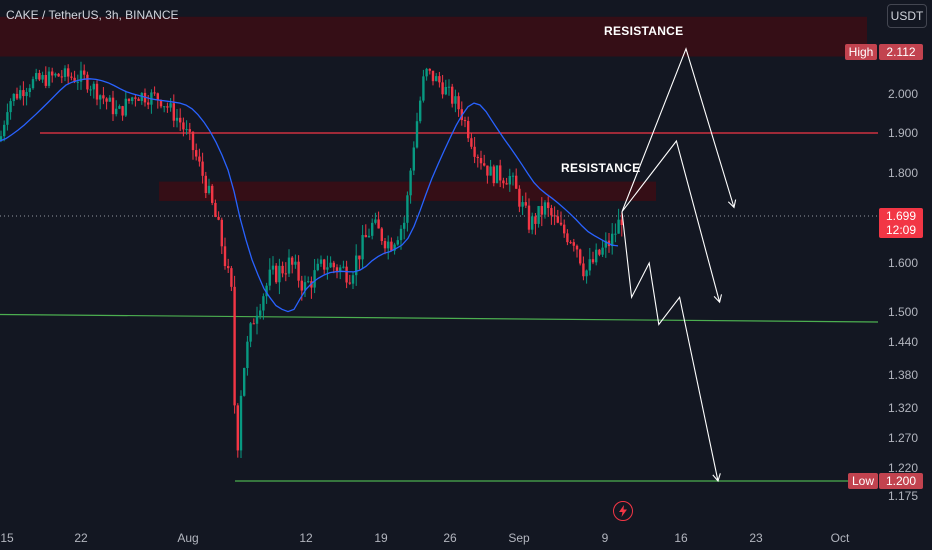 The image size is (932, 550). Describe the element at coordinates (439, 318) in the screenshot. I see `horizontal-level-line` at that location.